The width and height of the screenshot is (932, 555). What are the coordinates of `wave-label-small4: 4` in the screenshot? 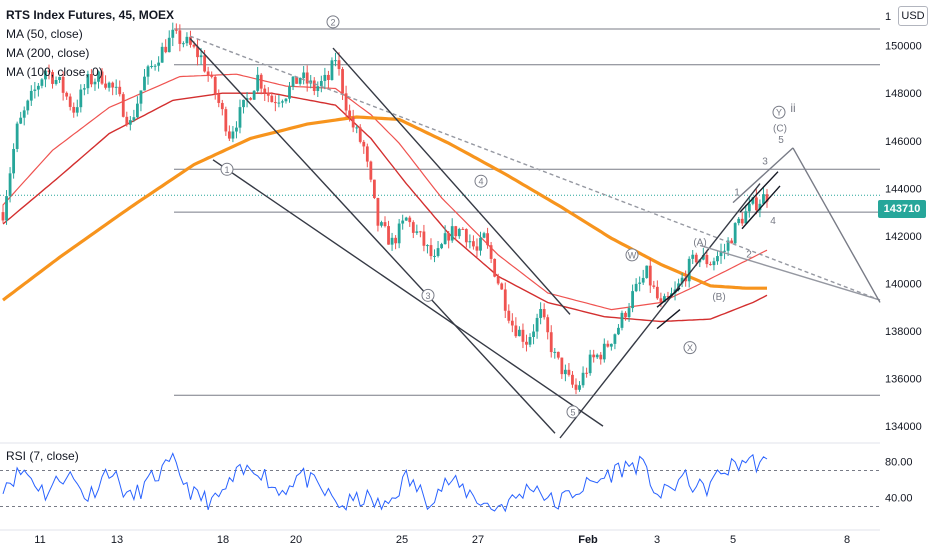 It's located at (773, 221).